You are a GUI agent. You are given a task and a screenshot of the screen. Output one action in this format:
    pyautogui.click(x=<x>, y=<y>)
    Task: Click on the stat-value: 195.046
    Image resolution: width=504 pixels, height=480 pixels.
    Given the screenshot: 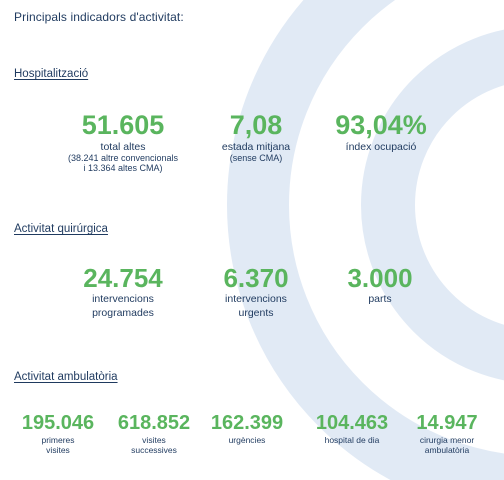 What is the action you would take?
    pyautogui.click(x=58, y=423)
    